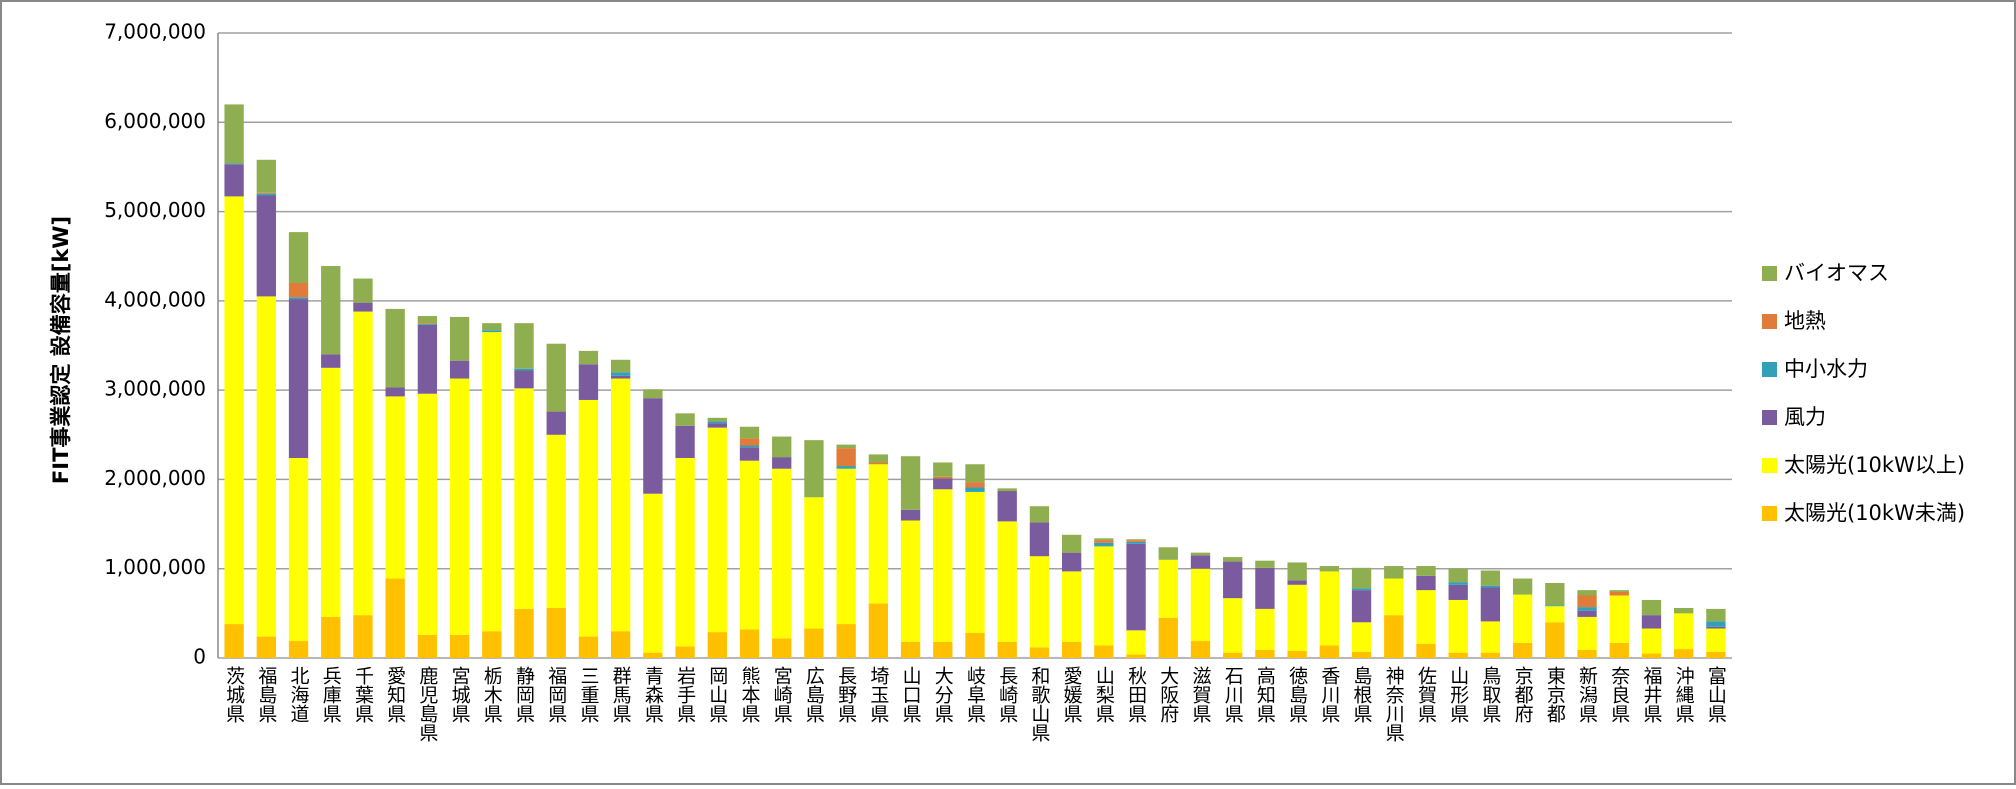 Image resolution: width=2016 pixels, height=789 pixels. Describe the element at coordinates (1104, 694) in the screenshot. I see `x-tick-label: 山梨県` at that location.